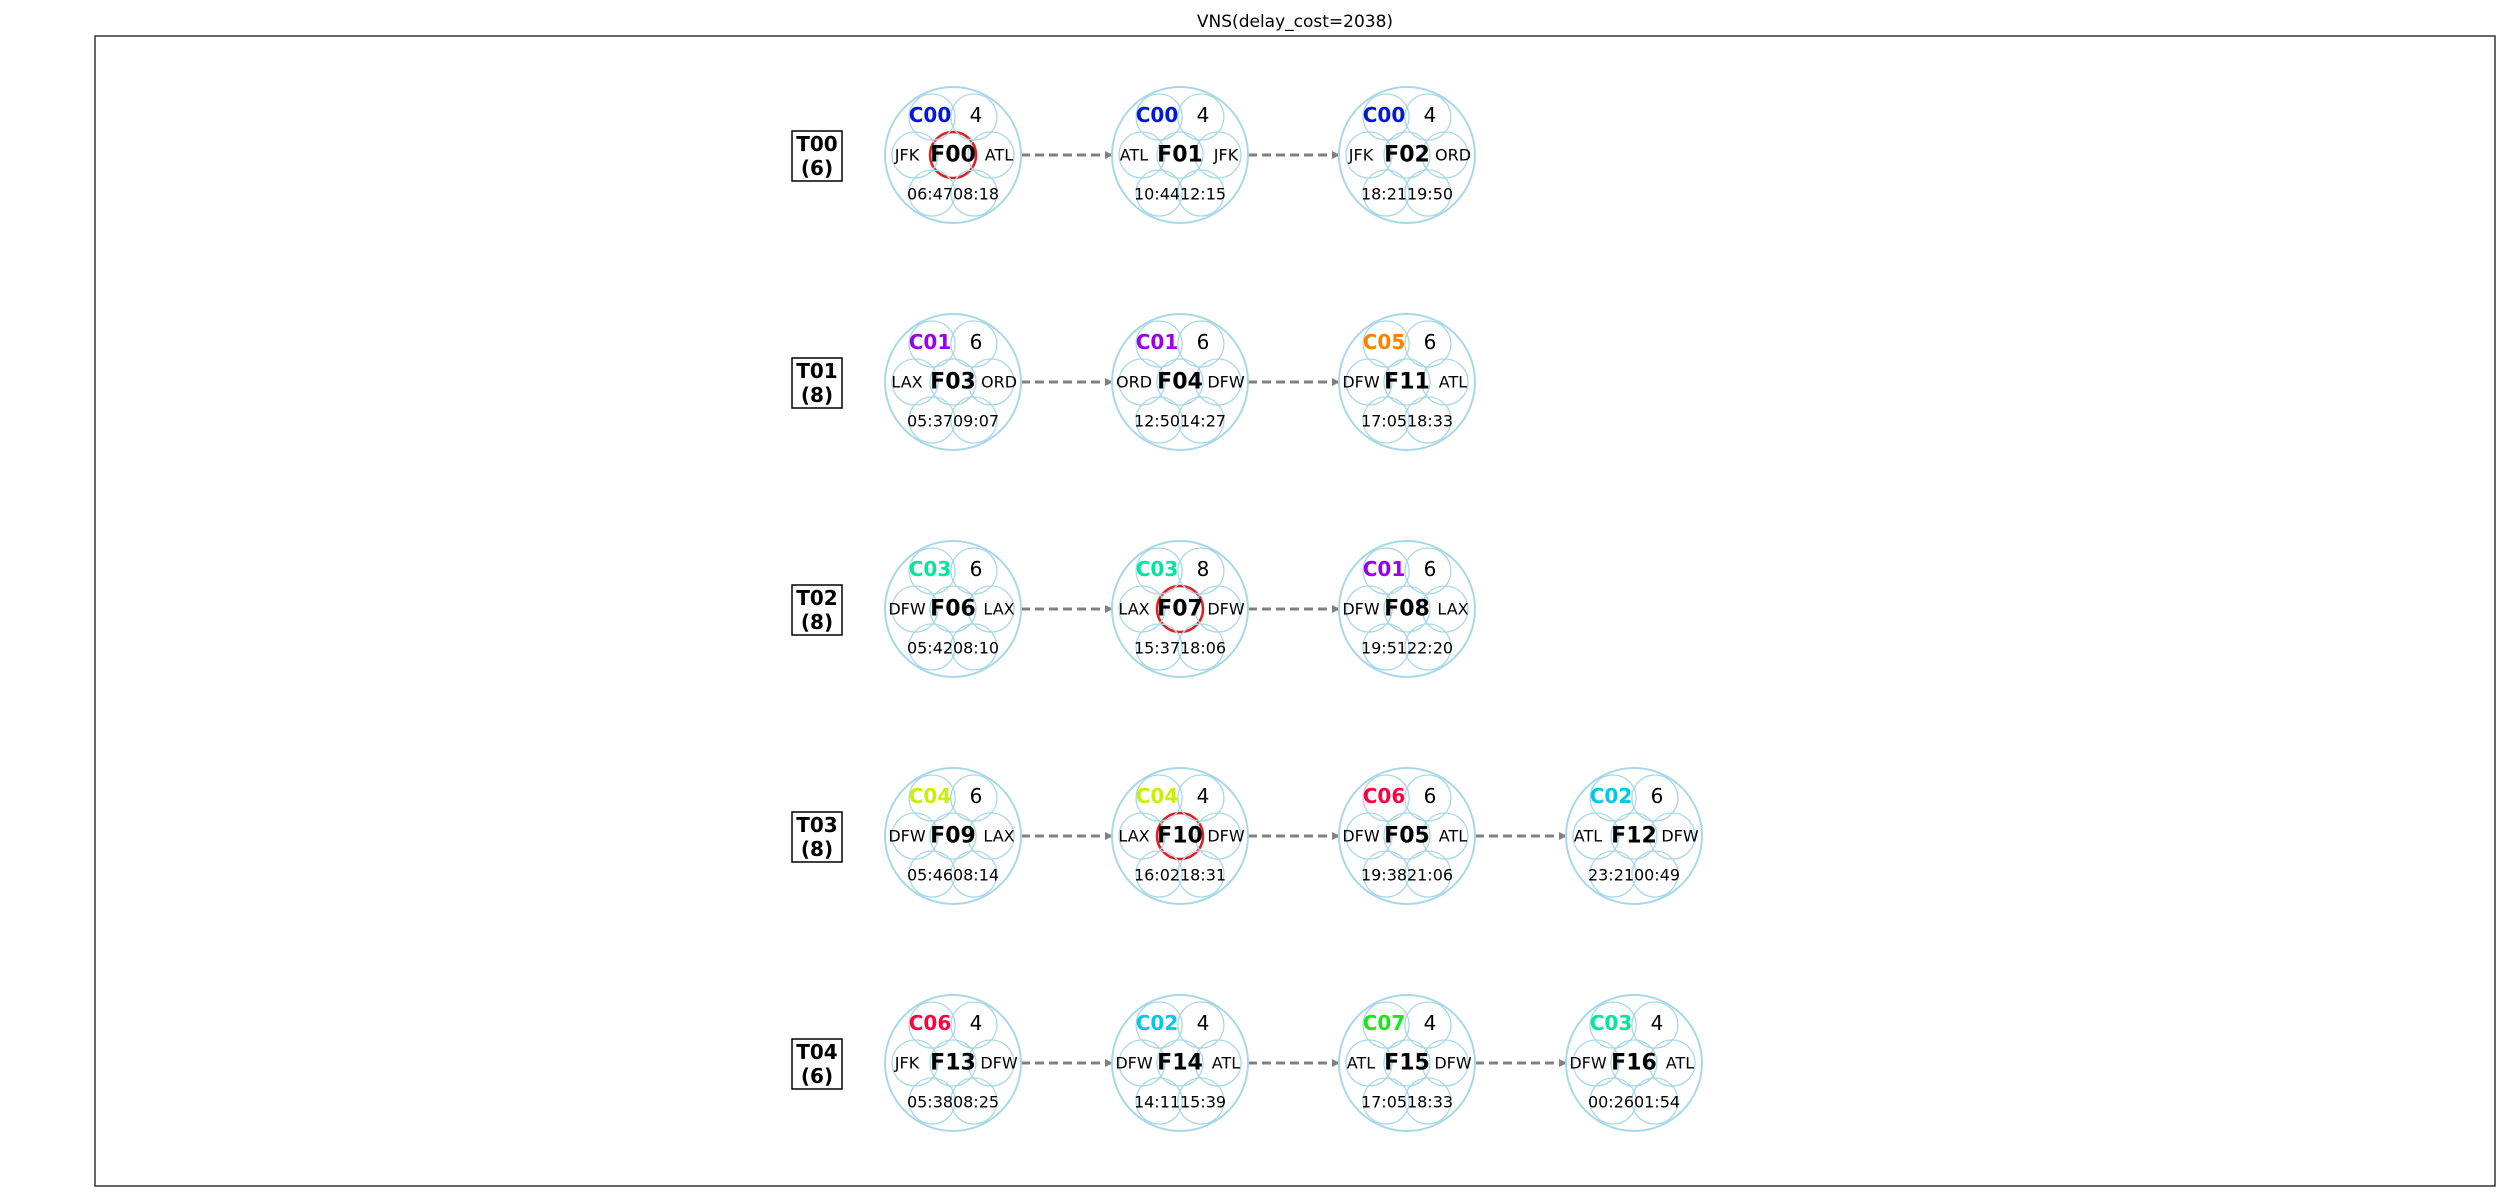  I want to click on flight-id: F06, so click(953, 609).